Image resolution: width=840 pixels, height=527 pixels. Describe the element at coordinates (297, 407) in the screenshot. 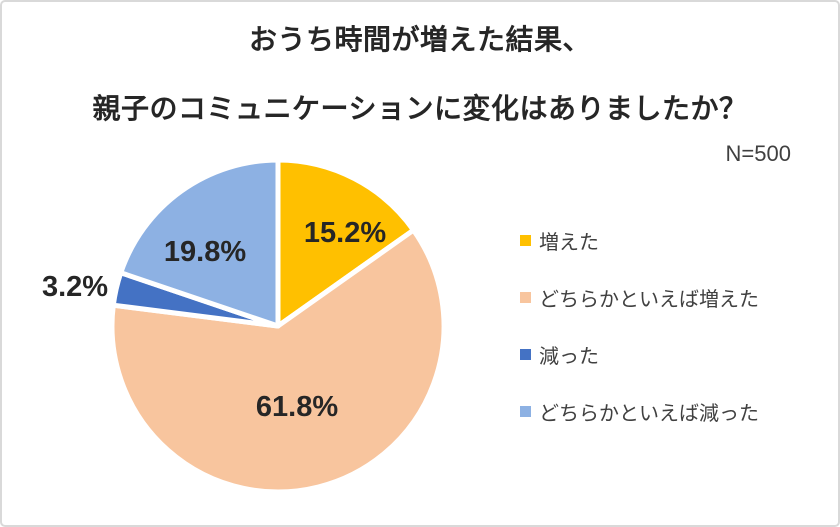

I see `pie-value-label-1: 61.8%` at that location.